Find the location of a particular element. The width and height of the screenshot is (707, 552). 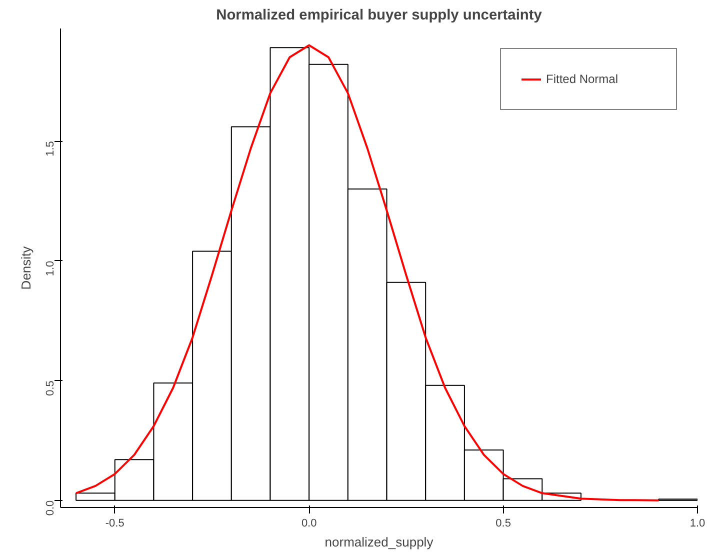

y-axis-title: Density is located at coordinates (26, 268).